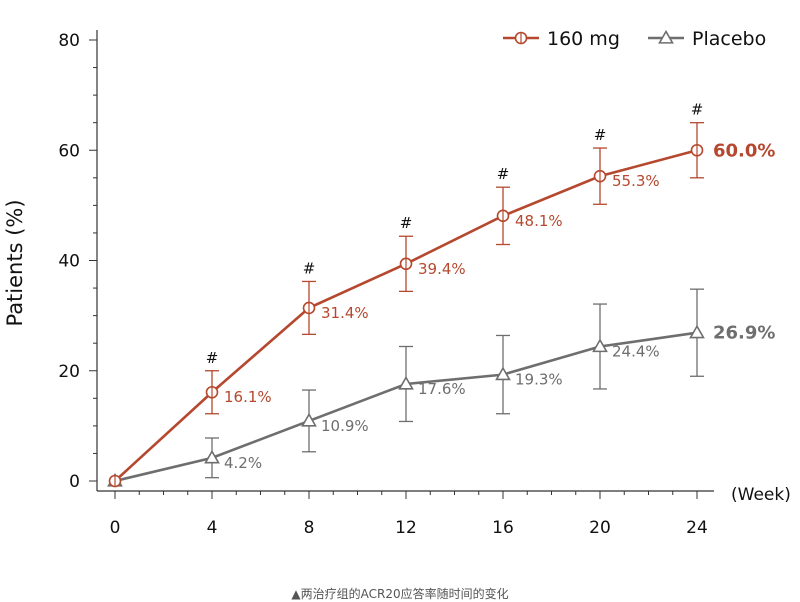  What do you see at coordinates (636, 181) in the screenshot?
I see `data-label: 55.3%` at bounding box center [636, 181].